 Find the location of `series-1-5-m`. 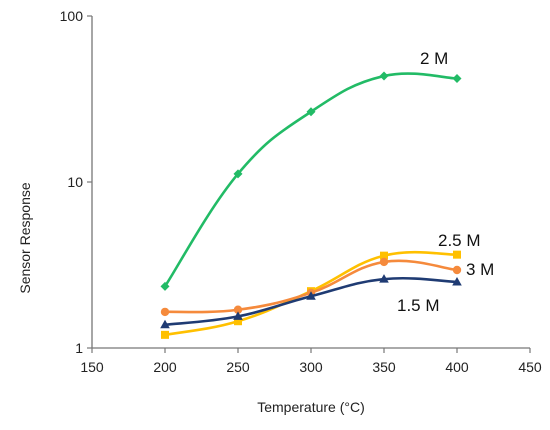

series-1-5-m is located at coordinates (311, 301).